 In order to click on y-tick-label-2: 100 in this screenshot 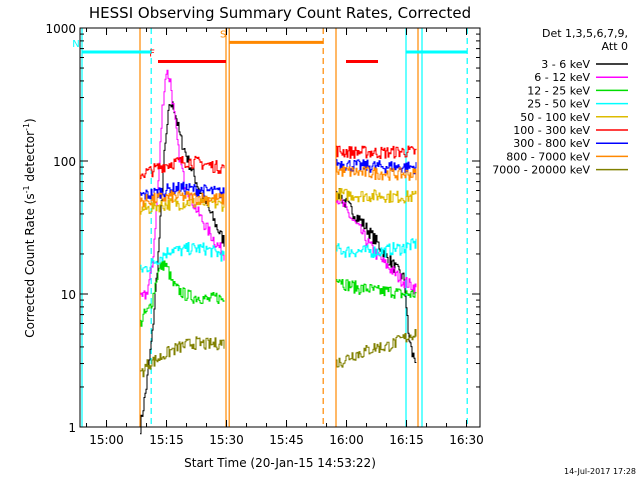, I will do `click(64, 162)`.